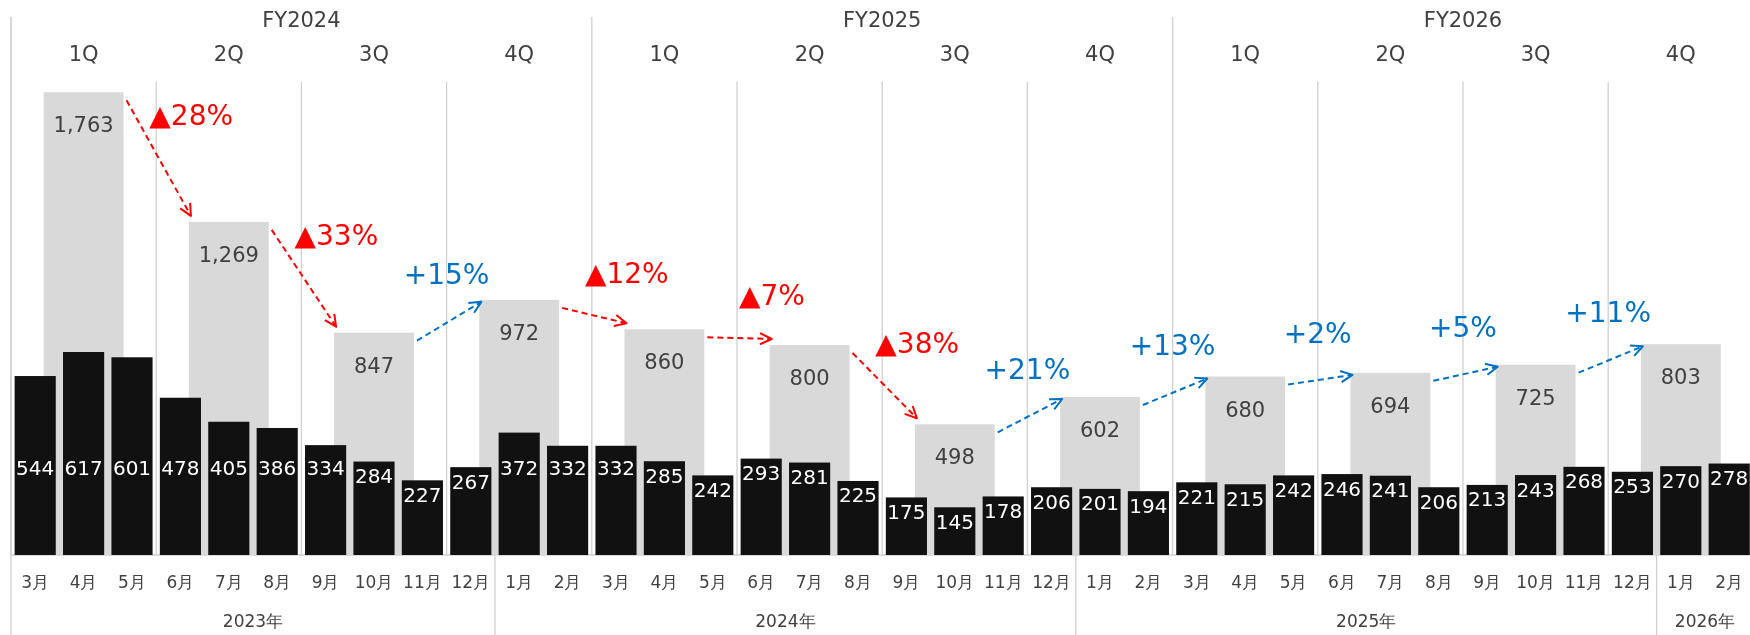  Describe the element at coordinates (664, 362) in the screenshot. I see `data-label: 860` at that location.